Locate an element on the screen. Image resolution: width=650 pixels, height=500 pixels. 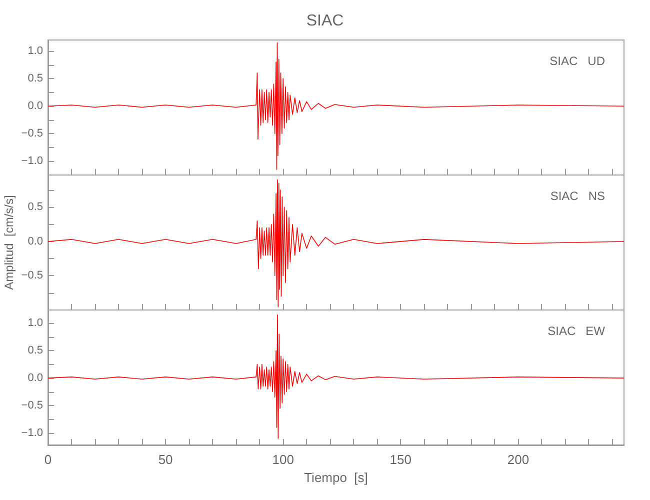
annotation: SIAC NS is located at coordinates (578, 196).